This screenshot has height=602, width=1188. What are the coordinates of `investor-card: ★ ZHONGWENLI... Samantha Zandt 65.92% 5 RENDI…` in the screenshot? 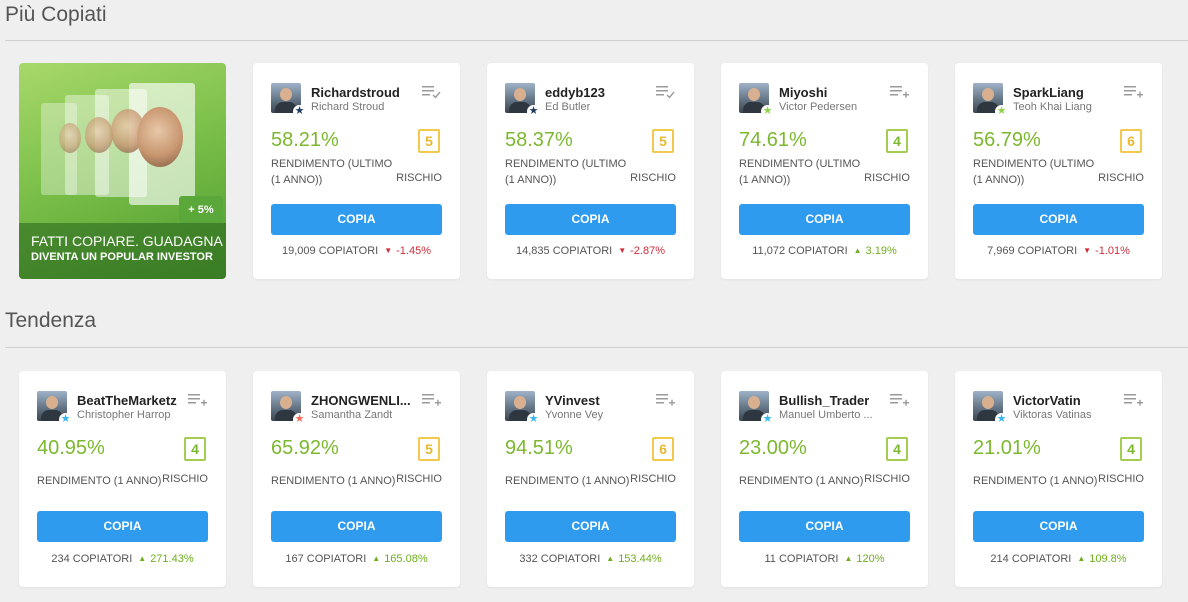 It's located at (356, 479).